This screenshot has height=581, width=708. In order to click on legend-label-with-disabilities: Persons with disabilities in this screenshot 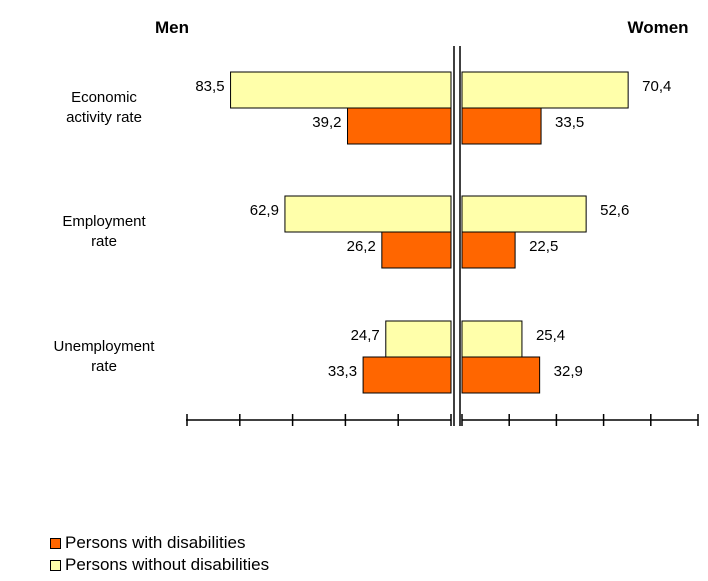, I will do `click(155, 542)`.